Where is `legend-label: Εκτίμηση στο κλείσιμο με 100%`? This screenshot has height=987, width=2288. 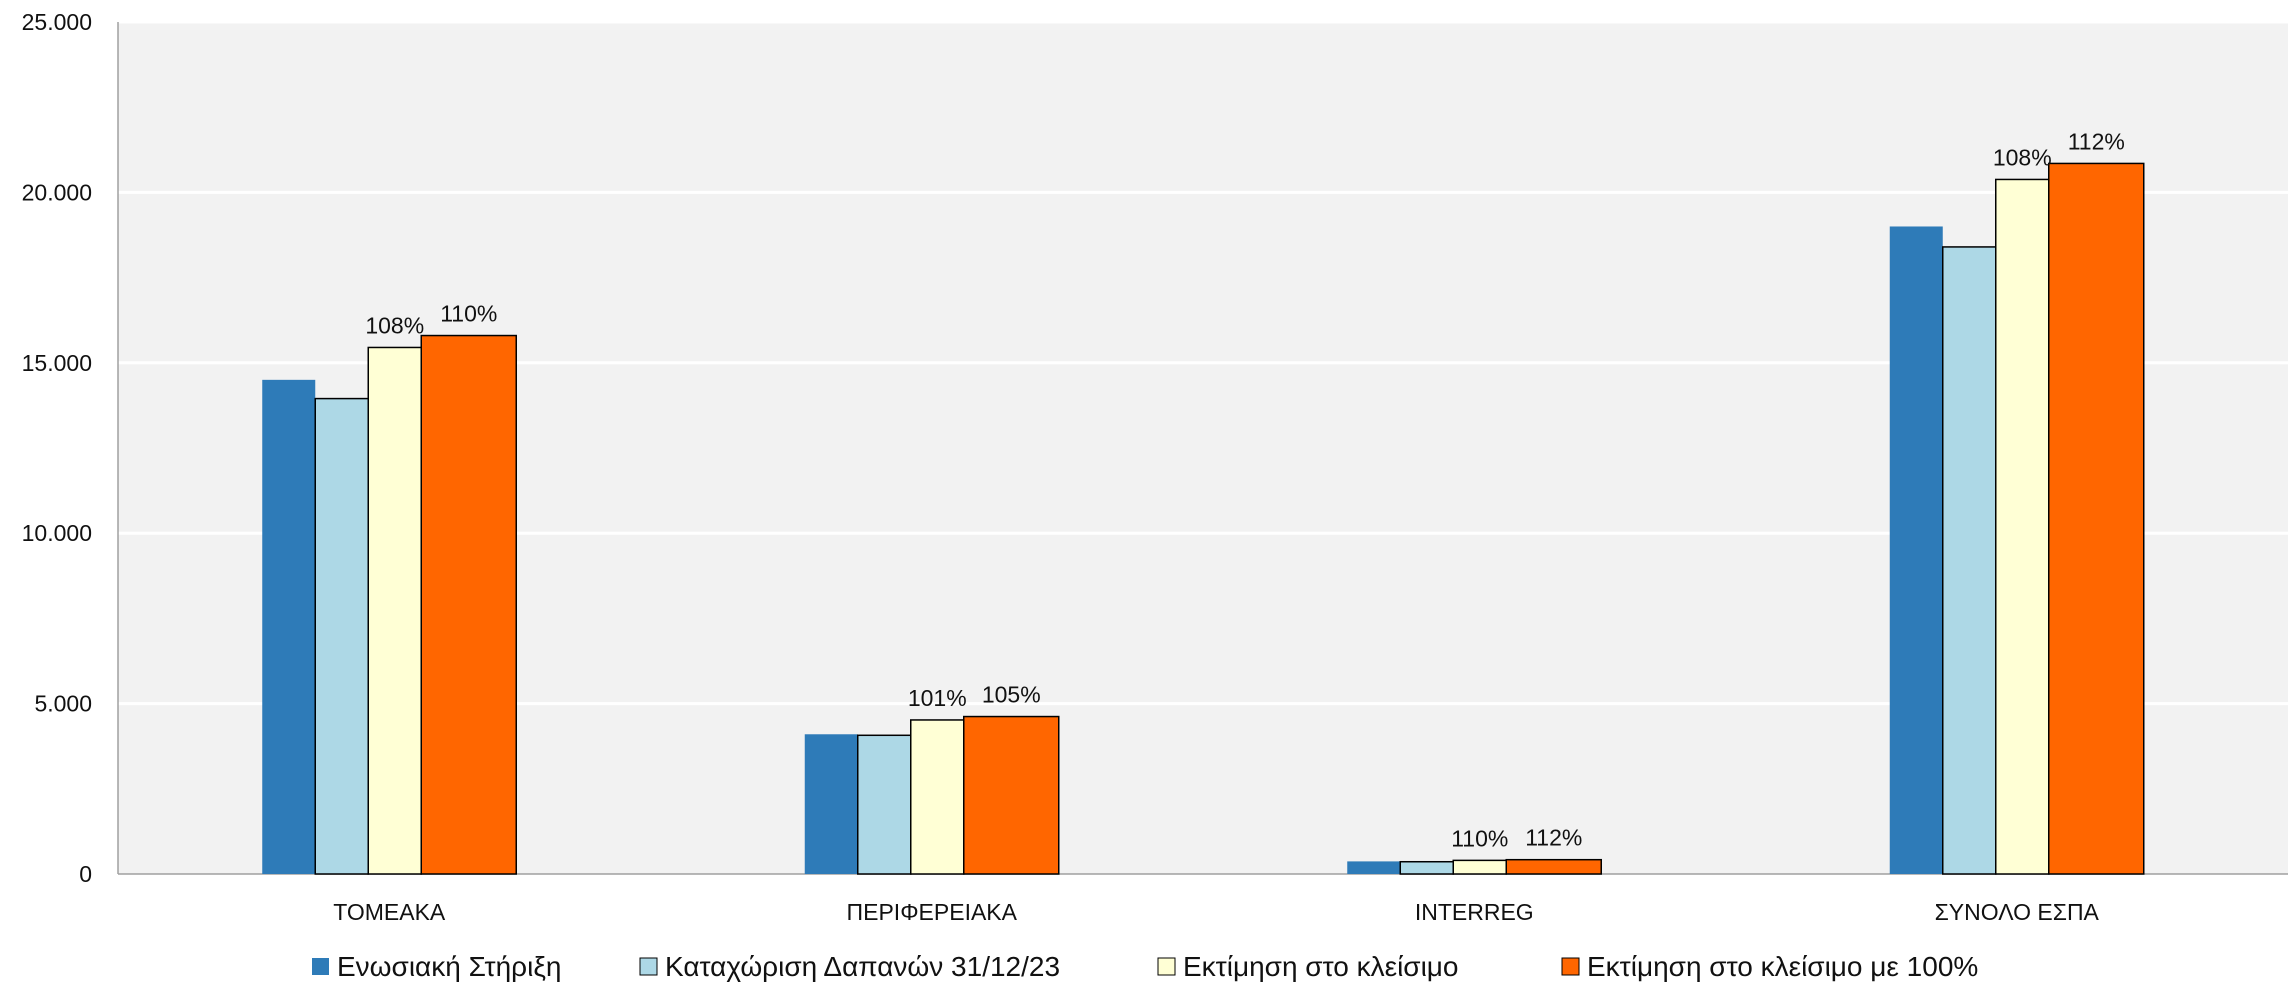 legend-label: Εκτίμηση στο κλείσιμο με 100% is located at coordinates (1782, 966).